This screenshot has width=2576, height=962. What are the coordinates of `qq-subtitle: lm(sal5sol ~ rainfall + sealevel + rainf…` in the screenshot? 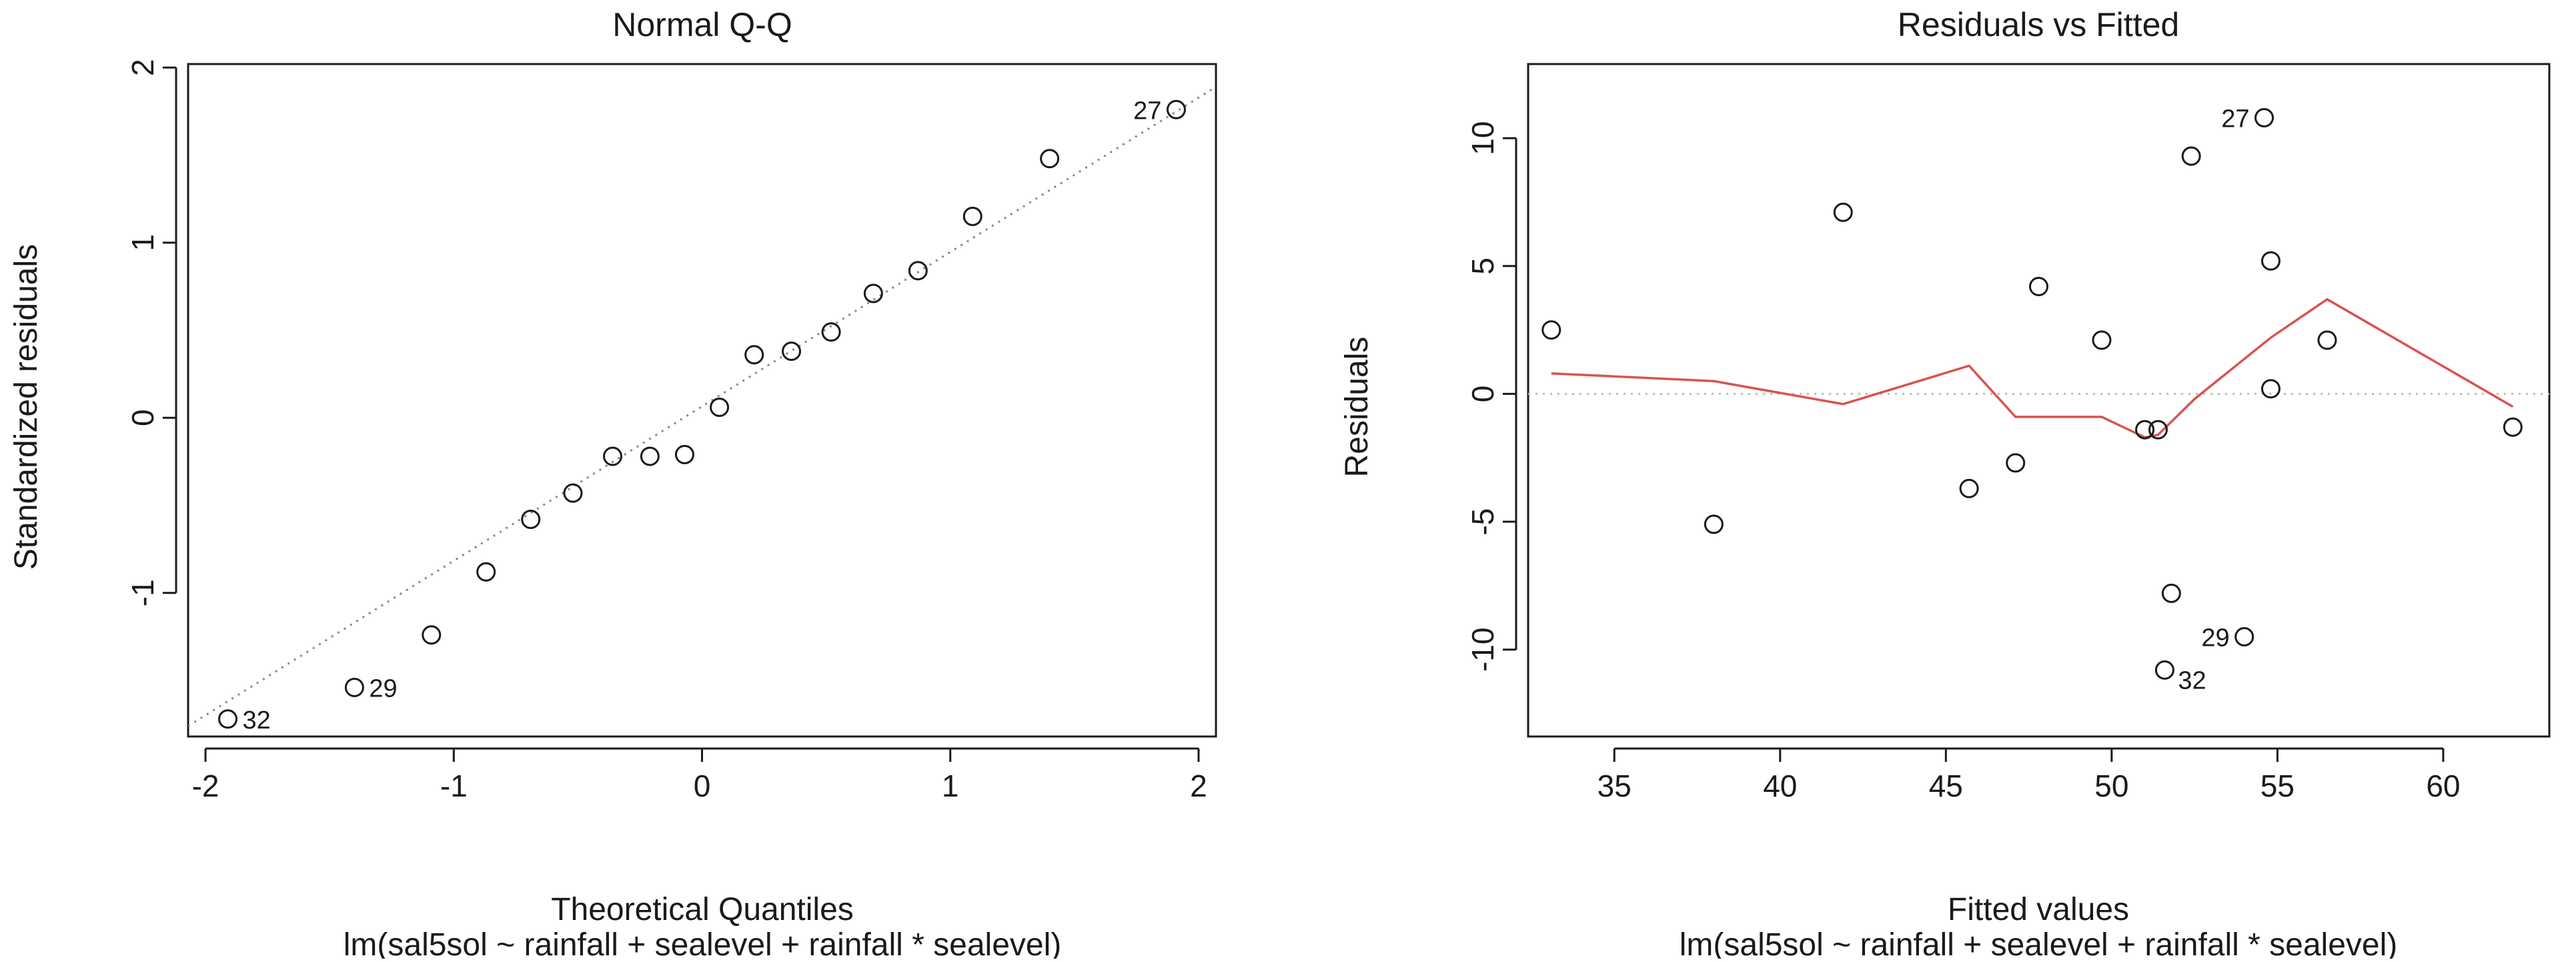 It's located at (703, 943).